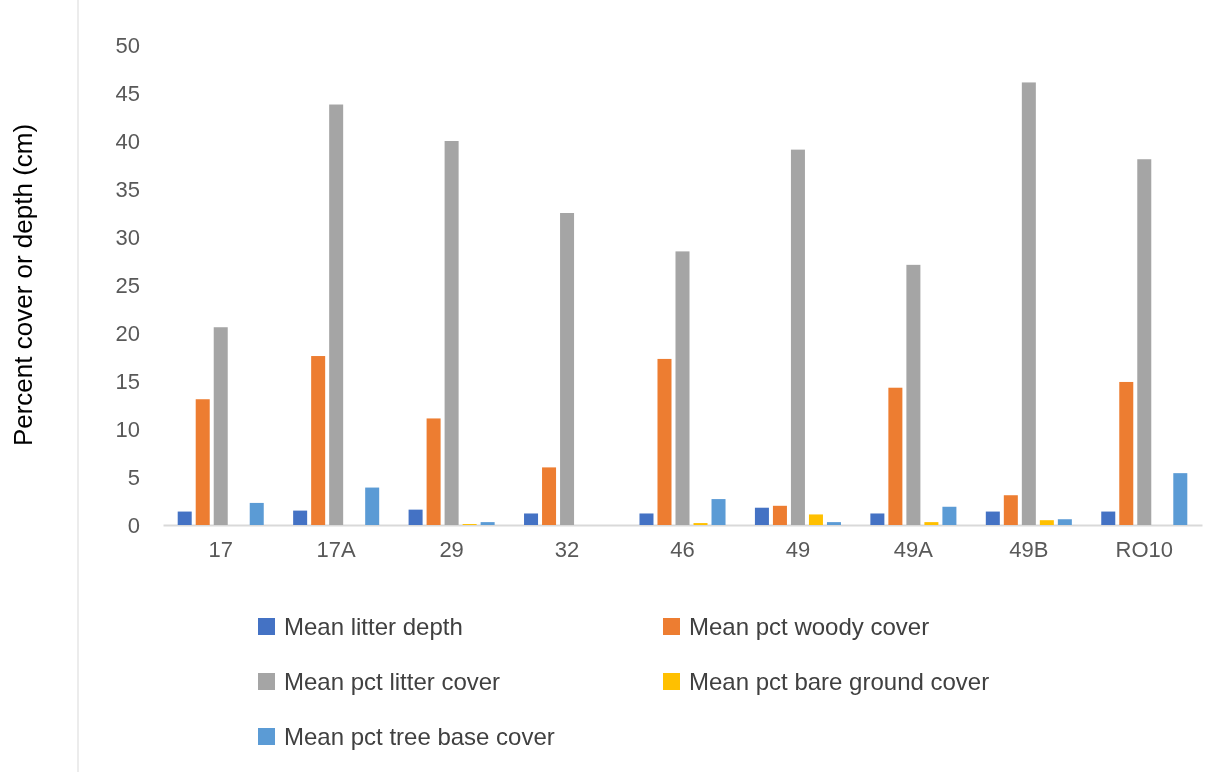  What do you see at coordinates (682, 549) in the screenshot?
I see `x-tick-label: 46` at bounding box center [682, 549].